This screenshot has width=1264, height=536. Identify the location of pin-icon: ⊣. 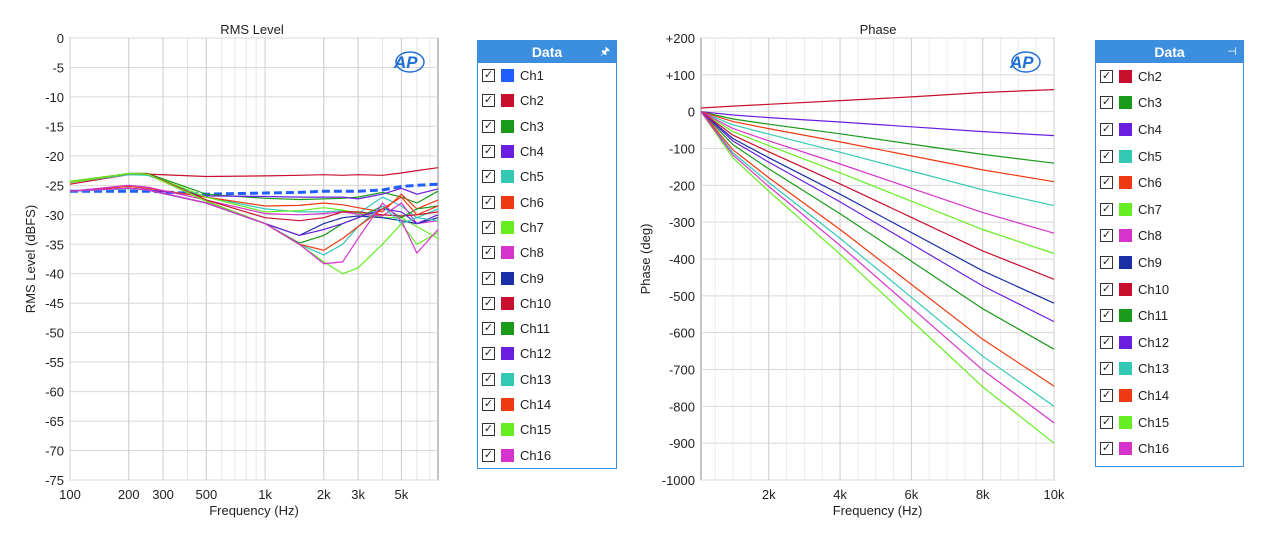
(1232, 52).